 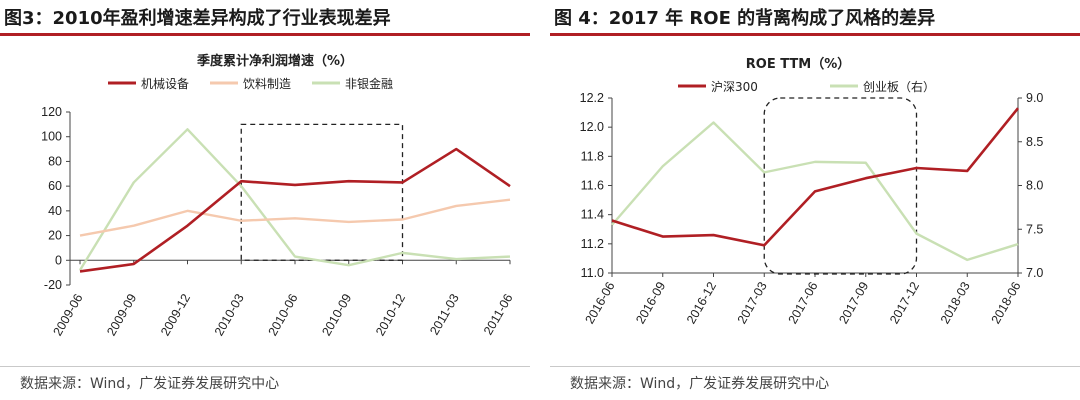 What do you see at coordinates (55, 236) in the screenshot?
I see `y-tick-label: 20` at bounding box center [55, 236].